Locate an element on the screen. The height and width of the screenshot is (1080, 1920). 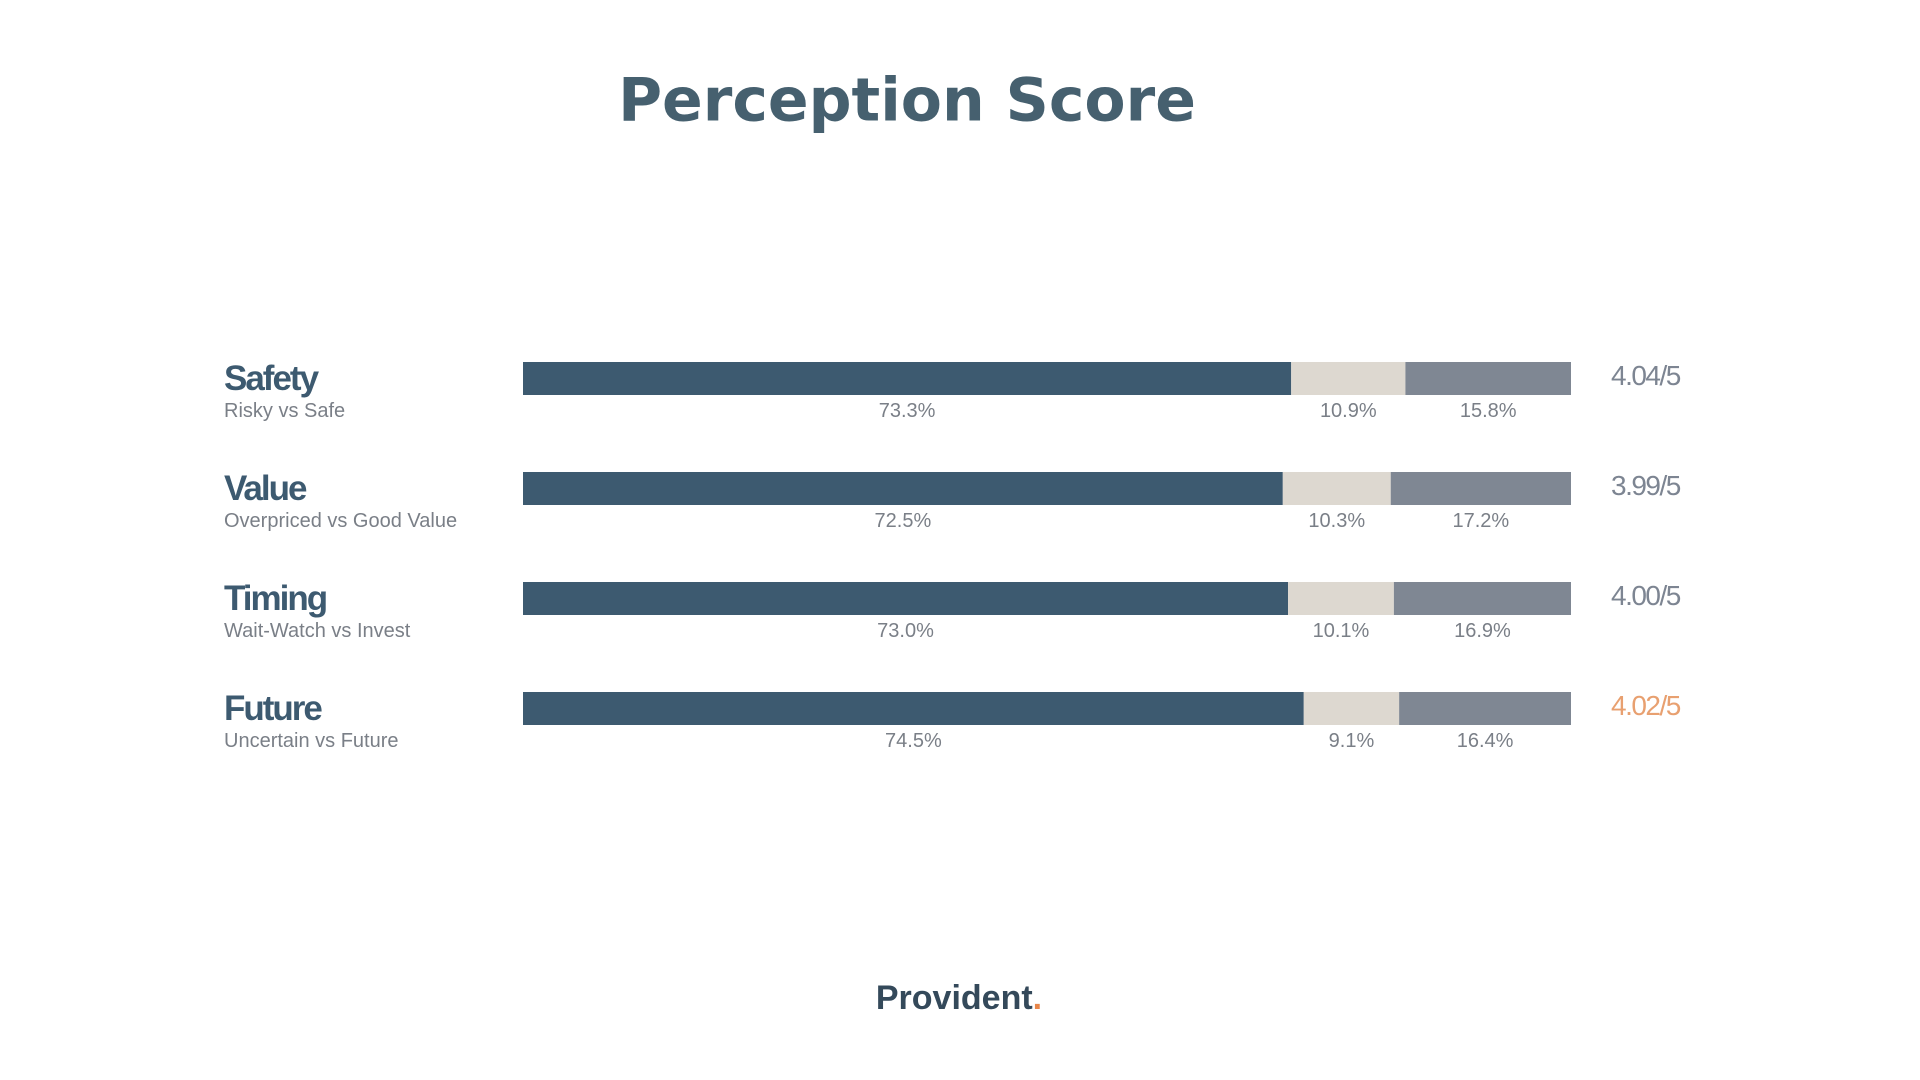
score: 4.00/5 is located at coordinates (1646, 595).